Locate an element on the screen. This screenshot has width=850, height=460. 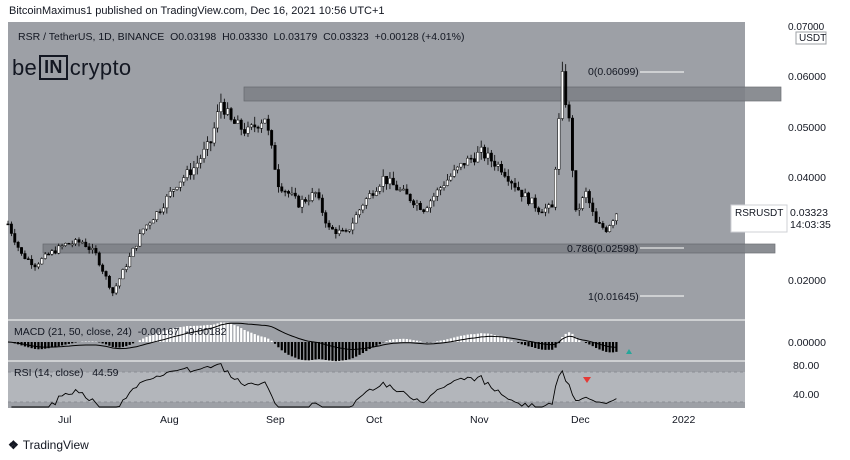
logo-right: crypto is located at coordinates (100, 67).